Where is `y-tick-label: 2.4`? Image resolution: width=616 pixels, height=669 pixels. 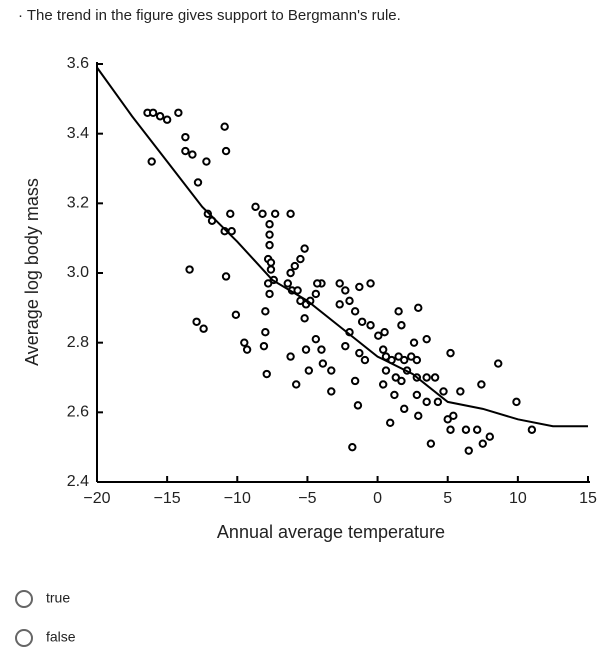
y-tick-label: 2.4 is located at coordinates (78, 481).